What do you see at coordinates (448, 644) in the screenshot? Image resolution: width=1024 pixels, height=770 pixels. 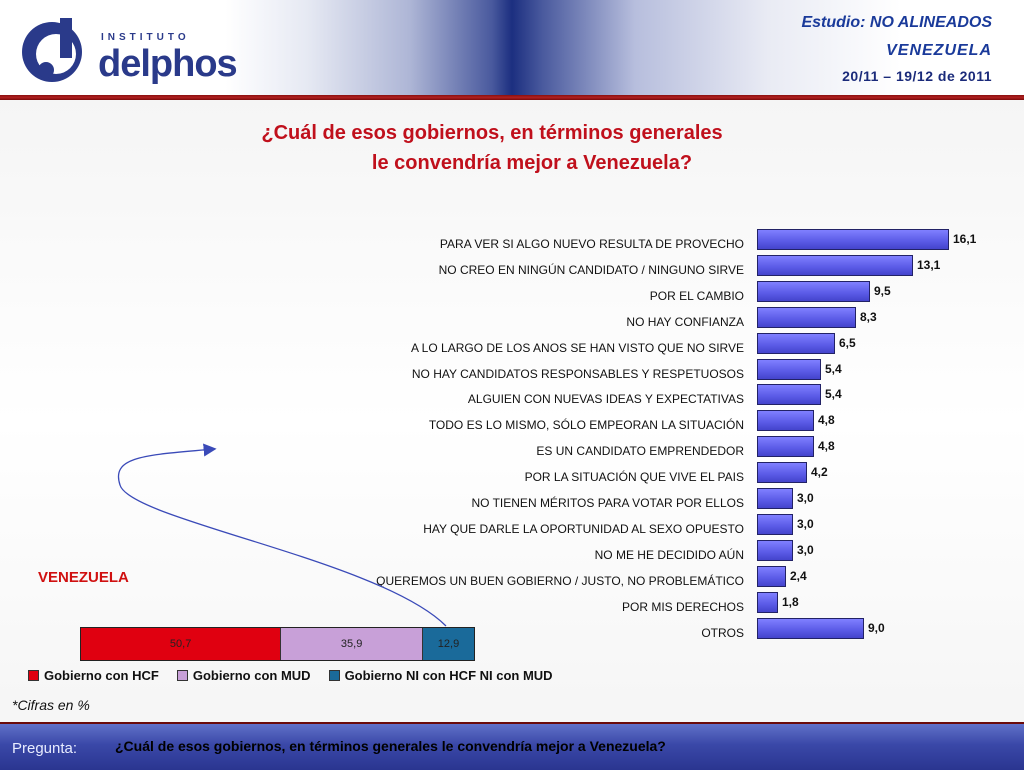 I see `stacked-segment: 12,9` at bounding box center [448, 644].